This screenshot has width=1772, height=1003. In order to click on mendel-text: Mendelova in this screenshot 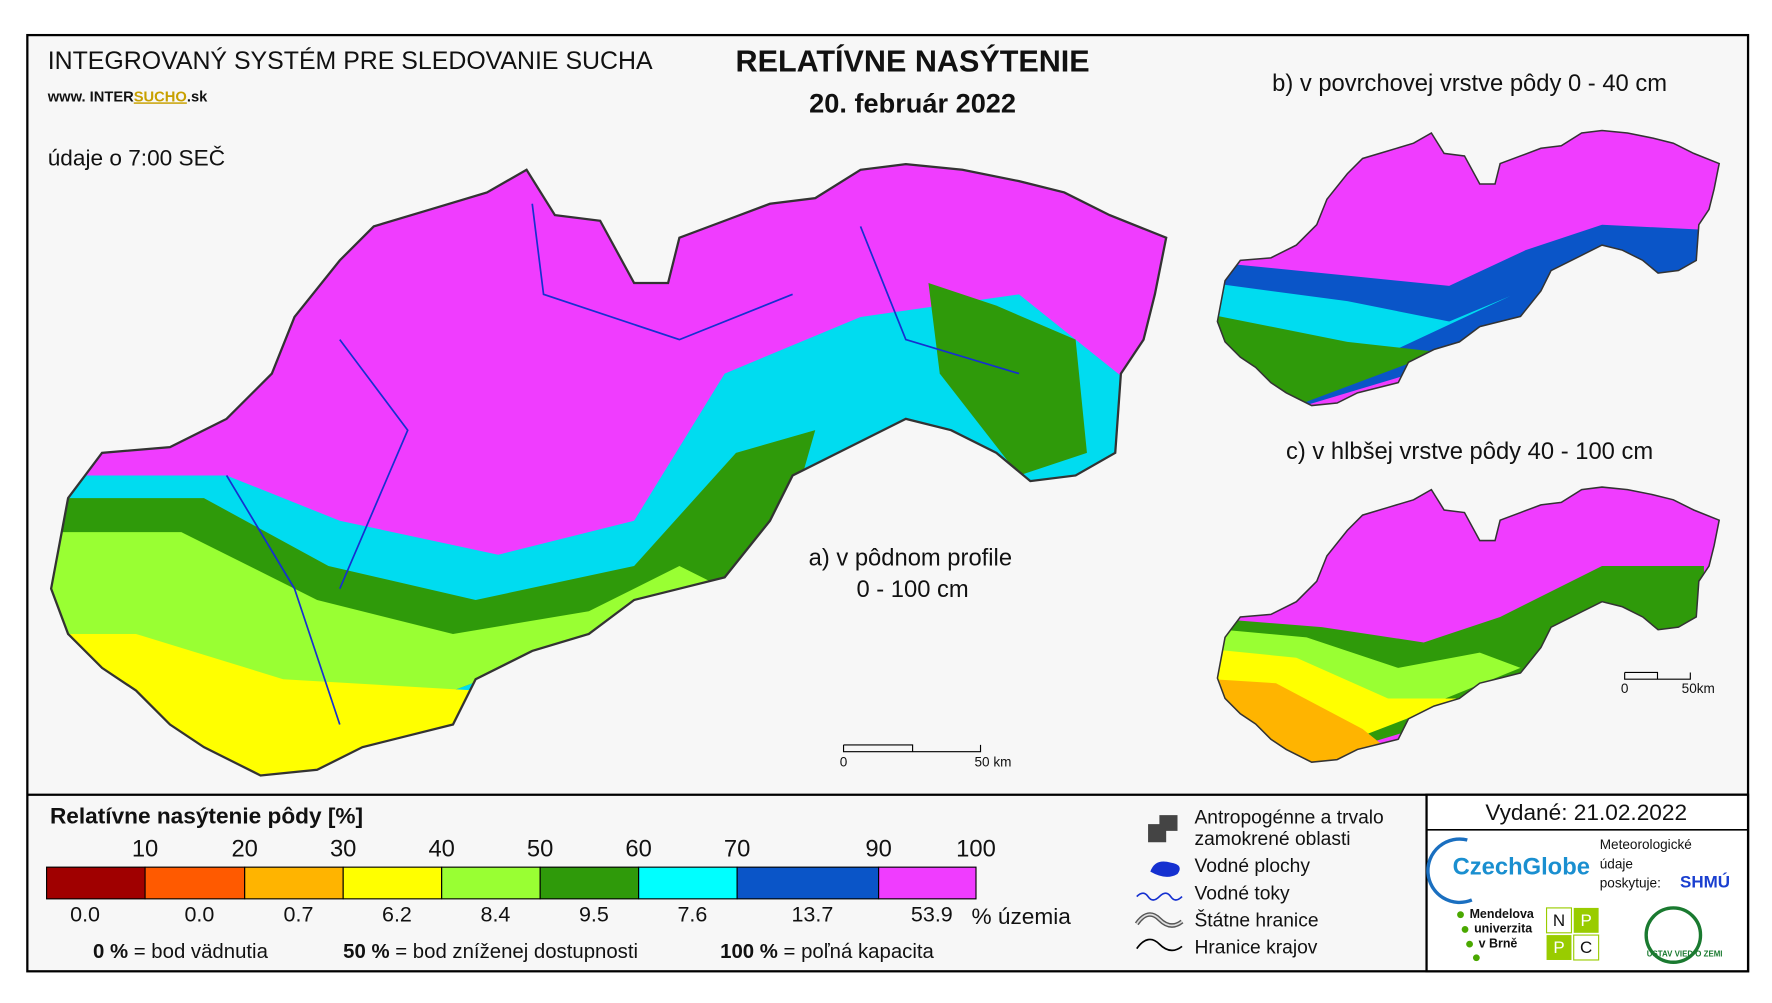, I will do `click(1502, 914)`.